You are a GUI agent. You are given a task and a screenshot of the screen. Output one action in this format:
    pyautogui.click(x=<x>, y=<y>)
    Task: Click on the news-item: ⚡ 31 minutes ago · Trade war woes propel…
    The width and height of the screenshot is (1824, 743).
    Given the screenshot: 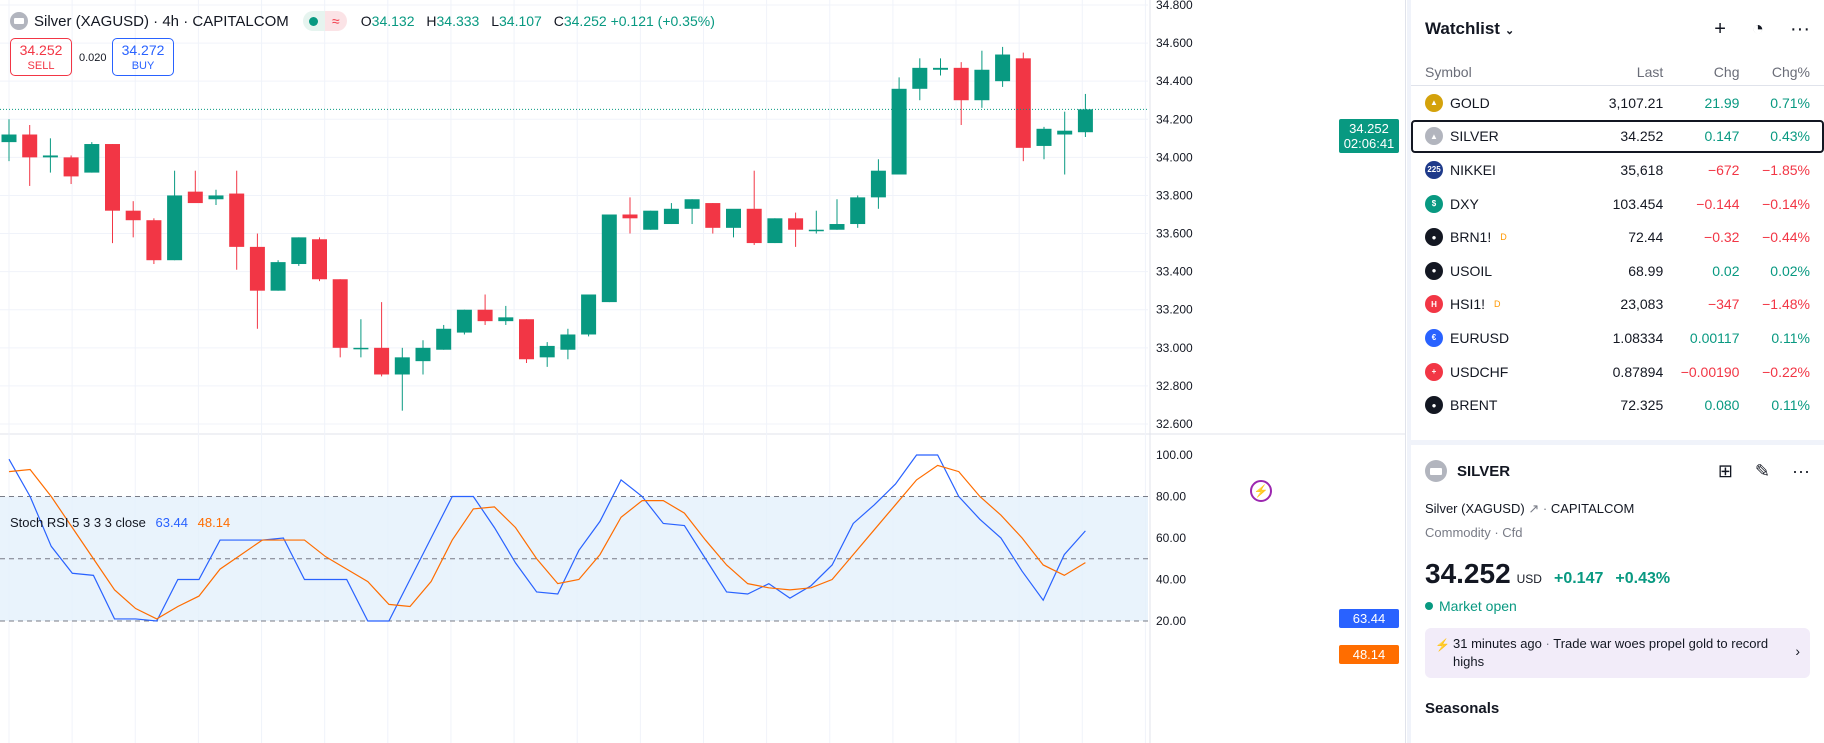 What is the action you would take?
    pyautogui.click(x=1617, y=653)
    